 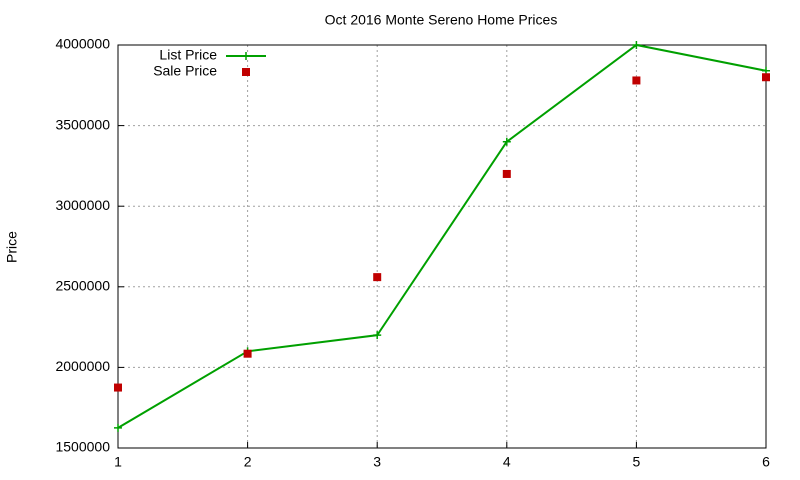 What do you see at coordinates (507, 462) in the screenshot?
I see `x-tick-label: 4` at bounding box center [507, 462].